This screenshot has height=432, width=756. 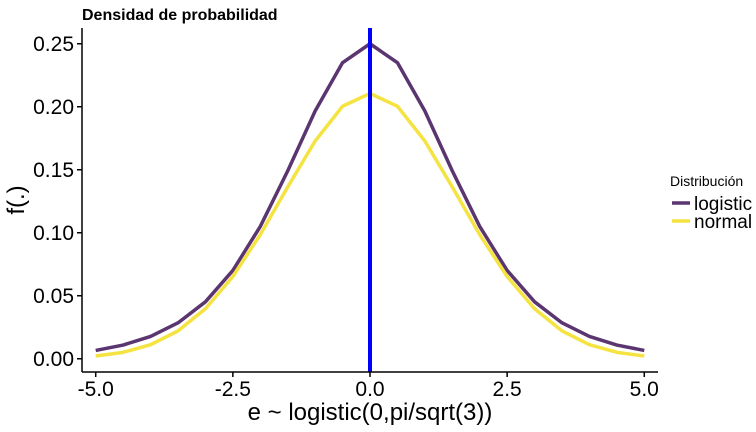 What do you see at coordinates (370, 412) in the screenshot?
I see `x-axis-label: e ~ logistic(0,pi/sqrt(3))` at bounding box center [370, 412].